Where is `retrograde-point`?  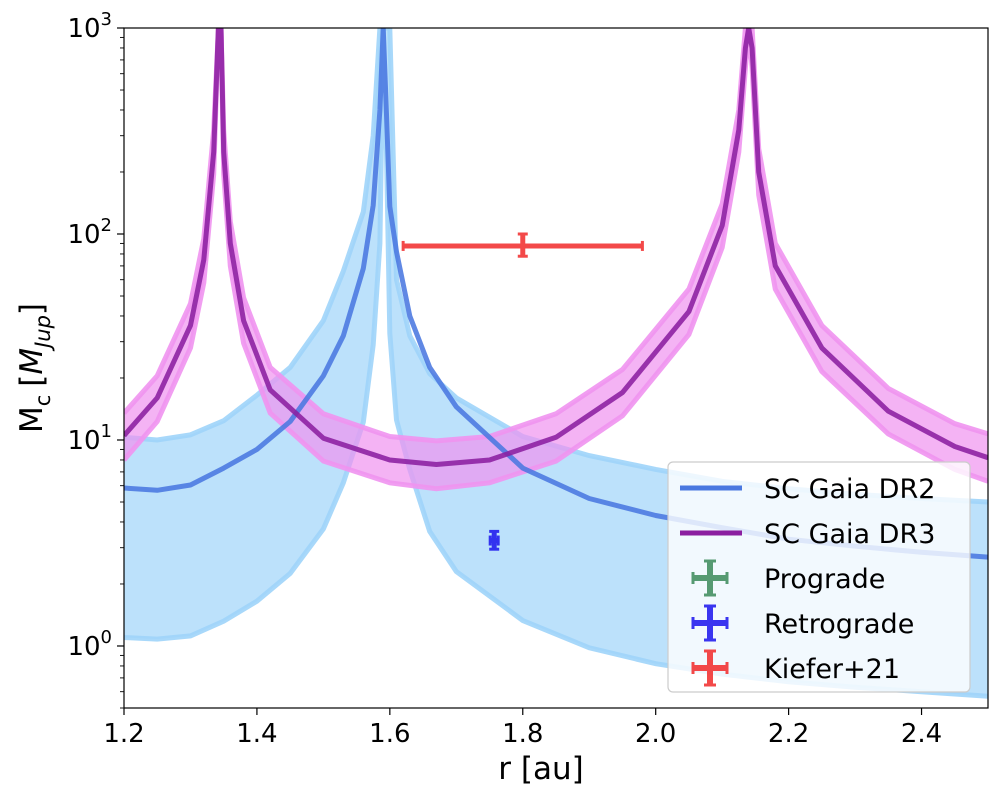 retrograde-point is located at coordinates (494, 540).